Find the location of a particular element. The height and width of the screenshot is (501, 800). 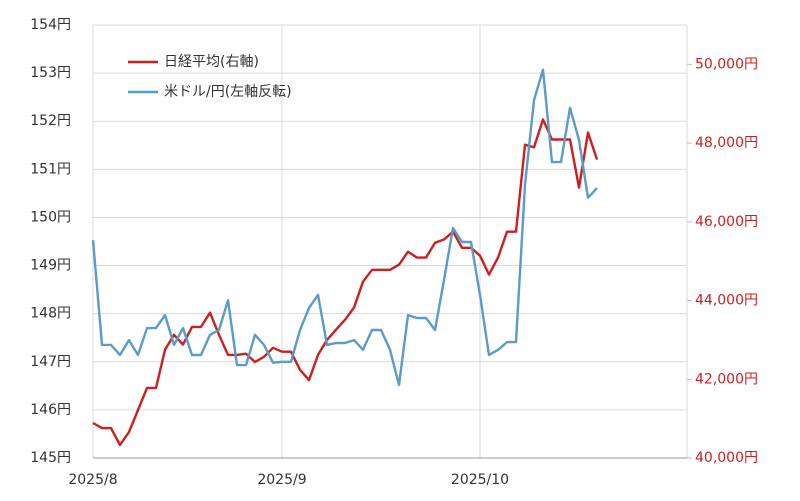

y2-tick-label: 48,000円 is located at coordinates (726, 143).